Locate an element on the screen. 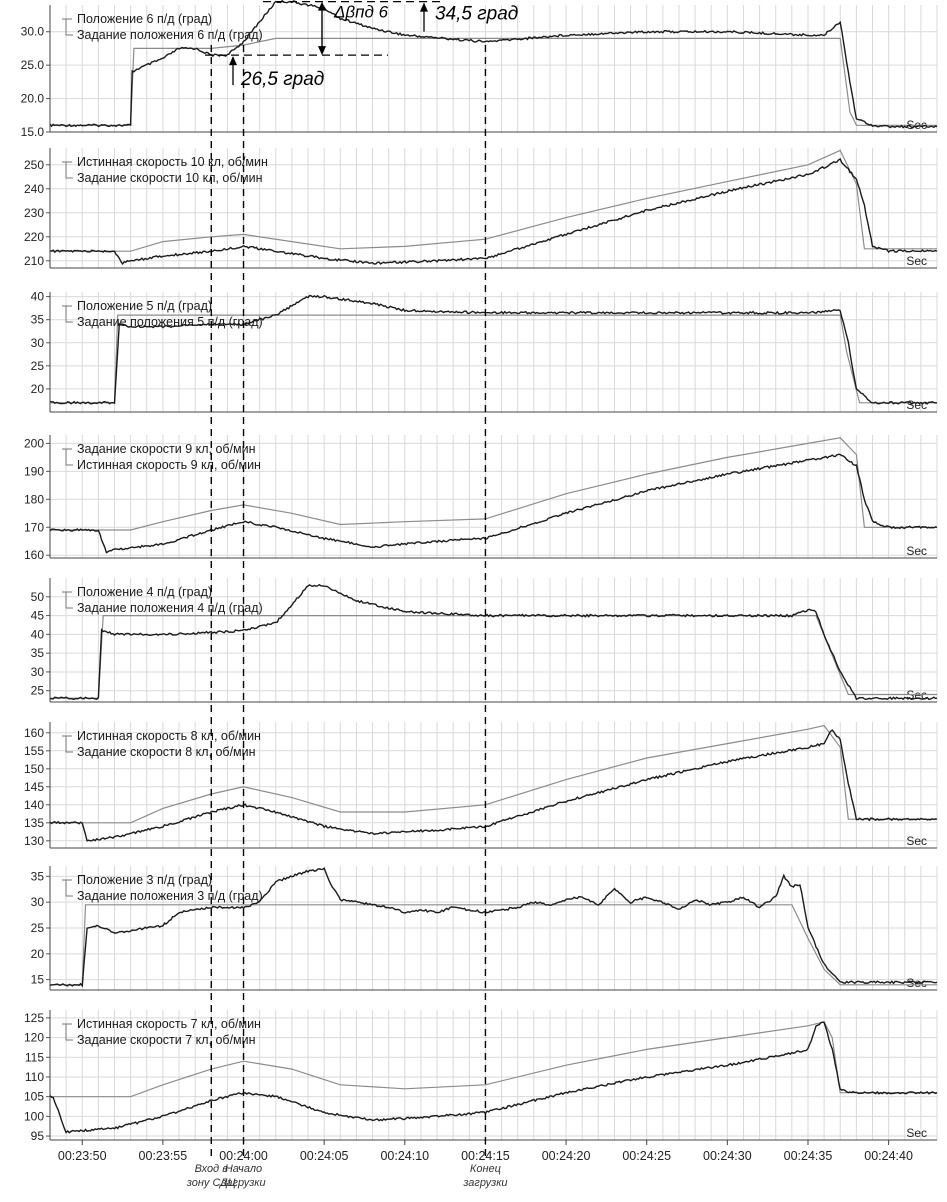  event-label-line: Конец is located at coordinates (485, 1169).